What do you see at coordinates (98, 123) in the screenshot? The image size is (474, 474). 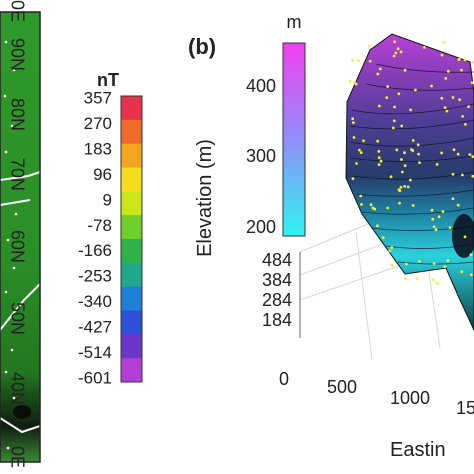 I see `magnetic-colorbar-tick: 270` at bounding box center [98, 123].